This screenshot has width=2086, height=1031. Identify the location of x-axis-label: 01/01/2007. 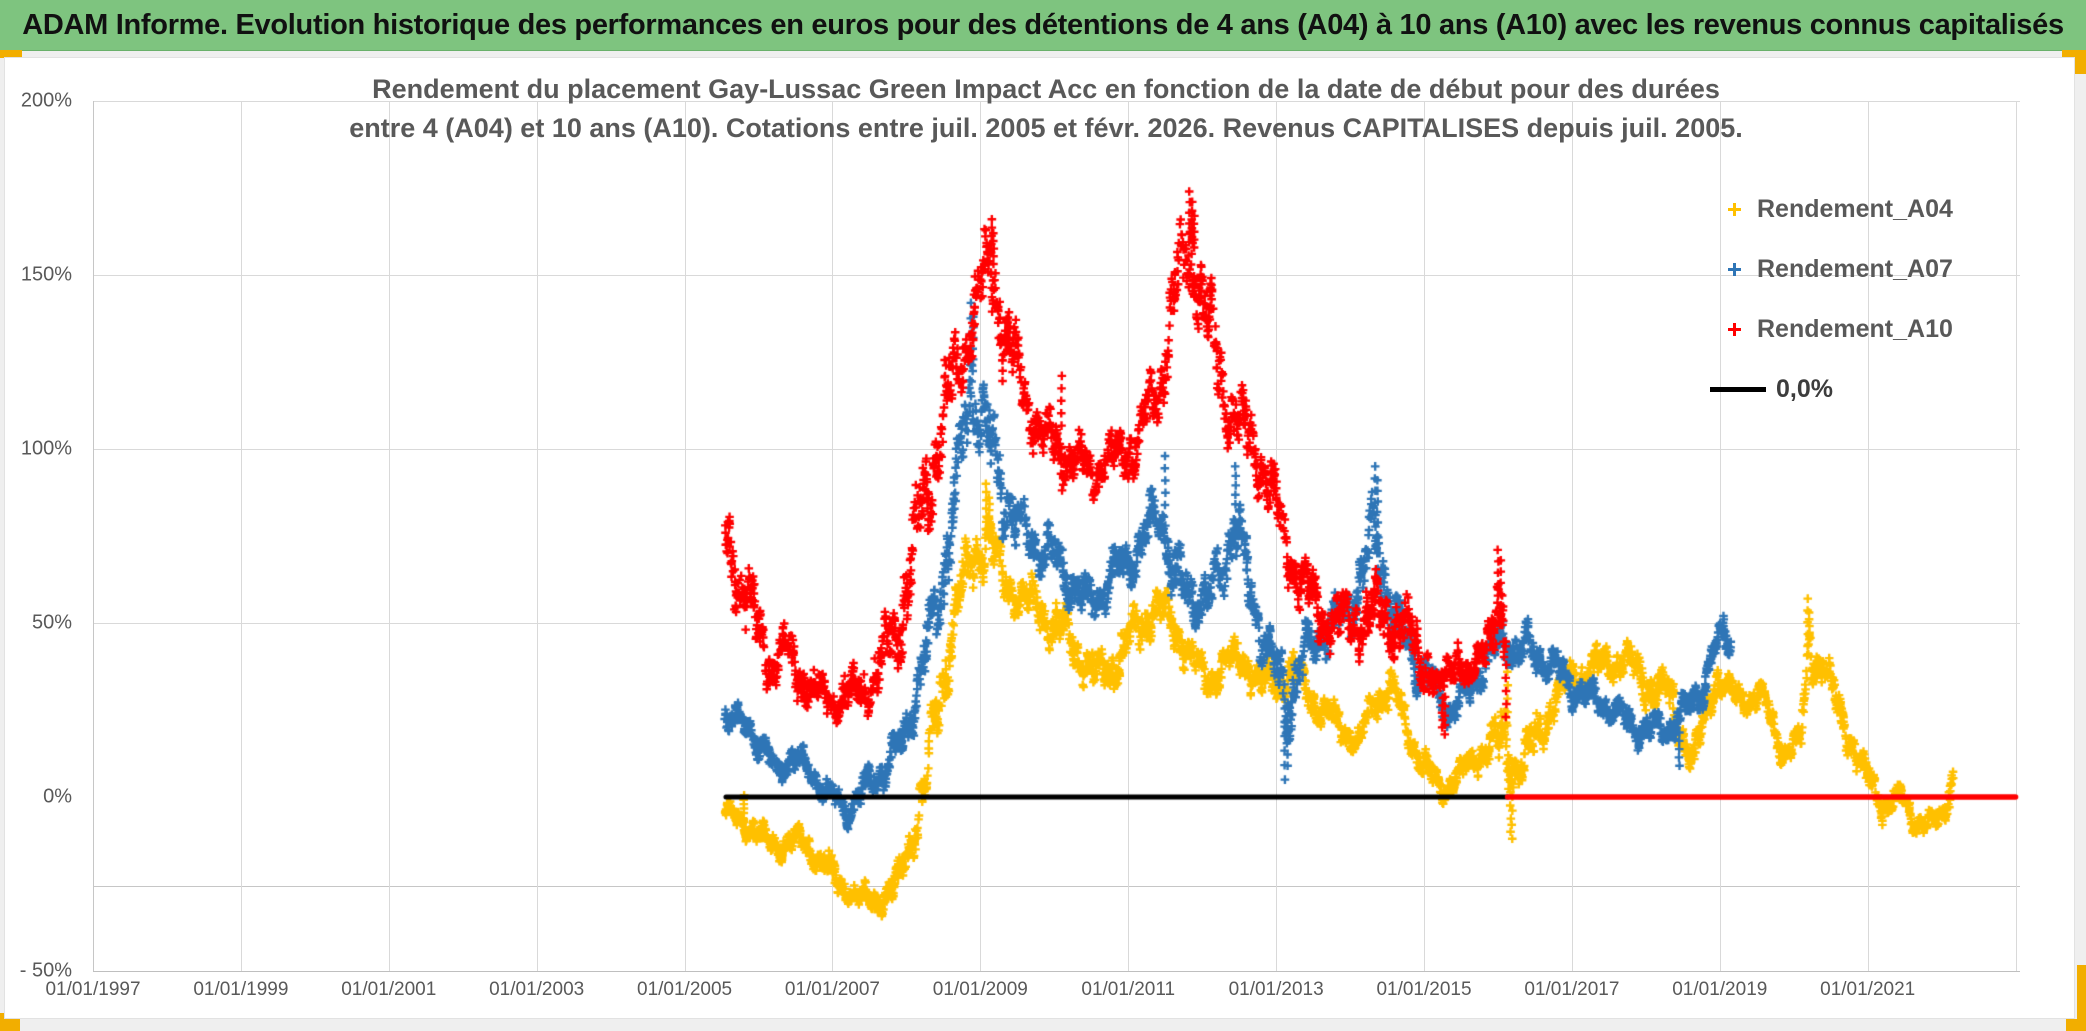
(832, 989).